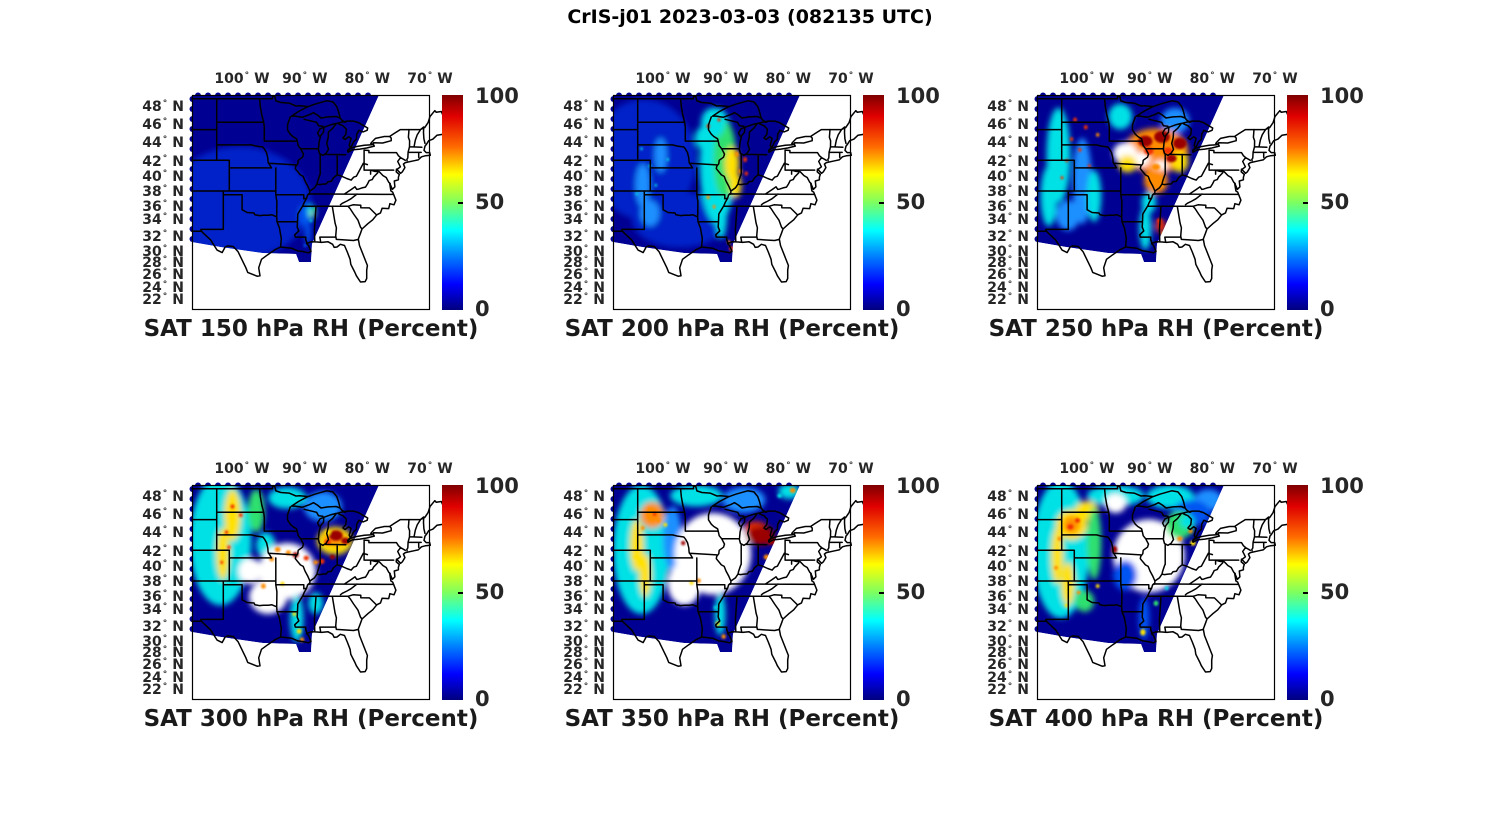 The image size is (1500, 825). What do you see at coordinates (305, 79) in the screenshot?
I see `lon-tick-label: 90° W` at bounding box center [305, 79].